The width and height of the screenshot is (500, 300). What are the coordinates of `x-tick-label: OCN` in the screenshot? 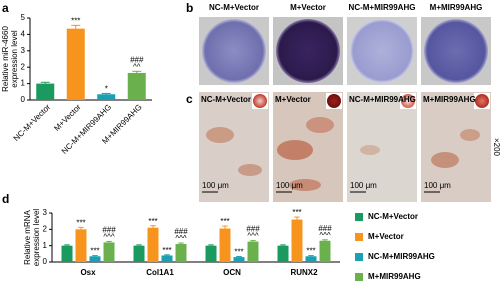 It's located at (232, 272).